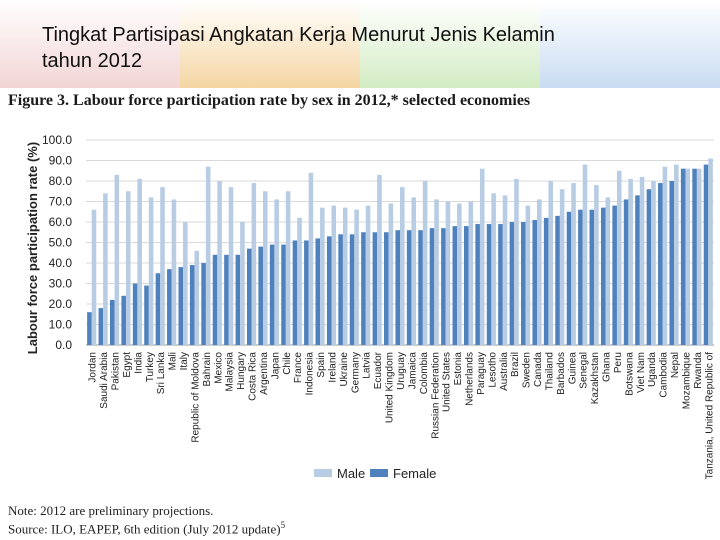 The height and width of the screenshot is (540, 720). Describe the element at coordinates (664, 375) in the screenshot. I see `x-tick-label: Cambodia` at that location.